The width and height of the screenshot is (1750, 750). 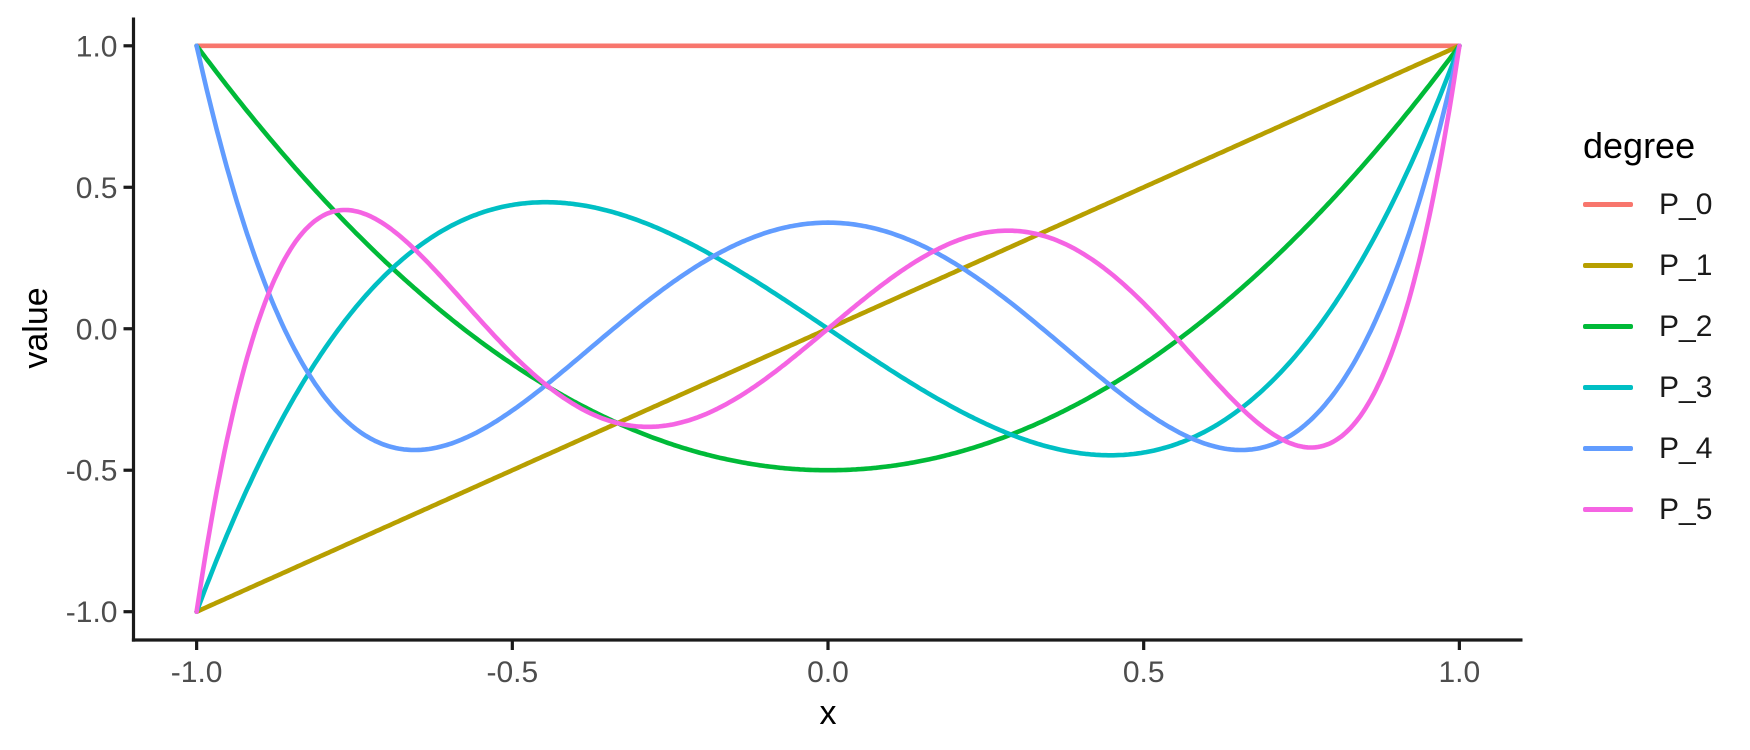 I want to click on legend-label: P_5, so click(x=1686, y=509).